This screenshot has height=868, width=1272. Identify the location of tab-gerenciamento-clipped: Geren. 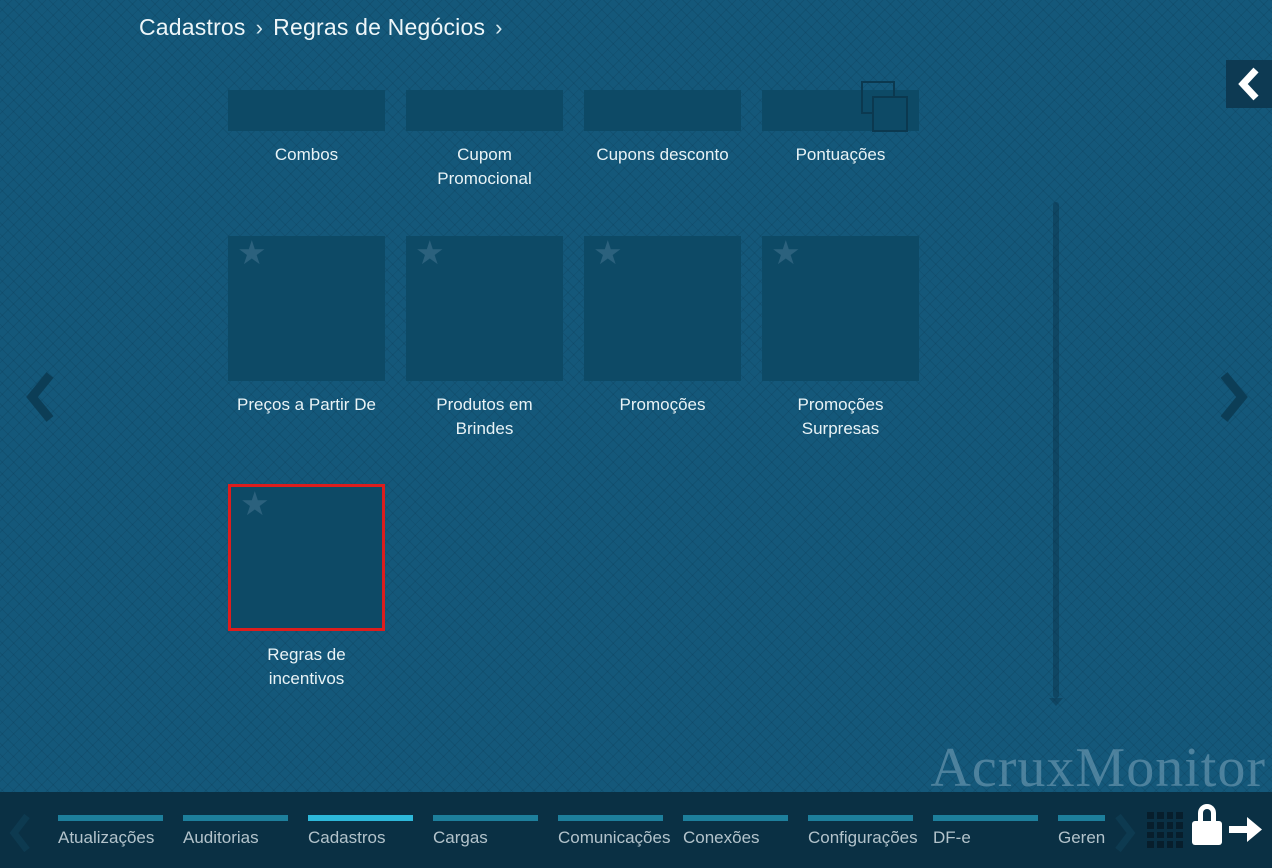
(1081, 838).